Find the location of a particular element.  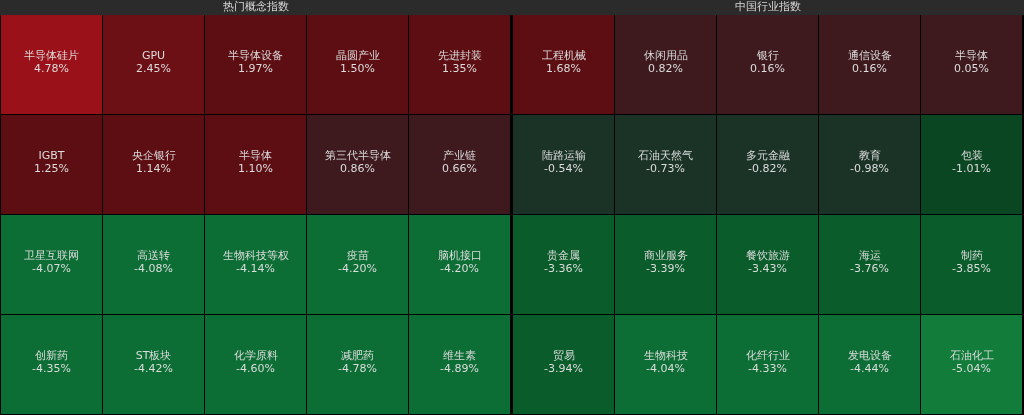

category-label: 疫苗 is located at coordinates (357, 255).